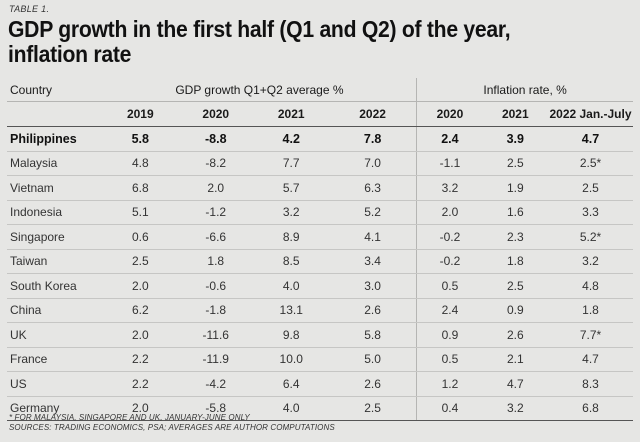  Describe the element at coordinates (260, 90) in the screenshot. I see `gdp-group-header: GDP growth Q1+Q2 average %` at that location.